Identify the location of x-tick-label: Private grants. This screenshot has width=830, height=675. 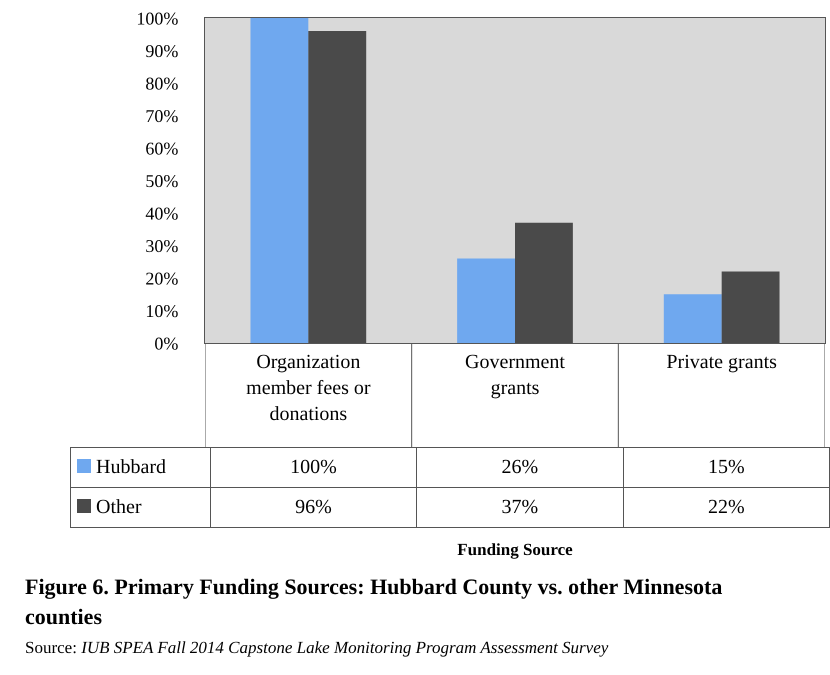
(722, 362).